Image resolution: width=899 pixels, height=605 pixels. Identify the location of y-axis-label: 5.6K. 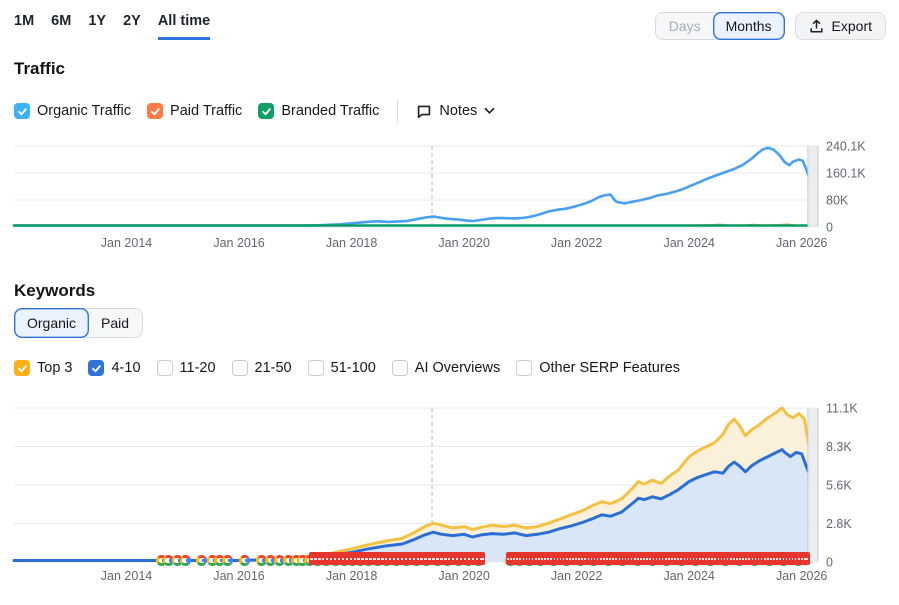
(839, 486).